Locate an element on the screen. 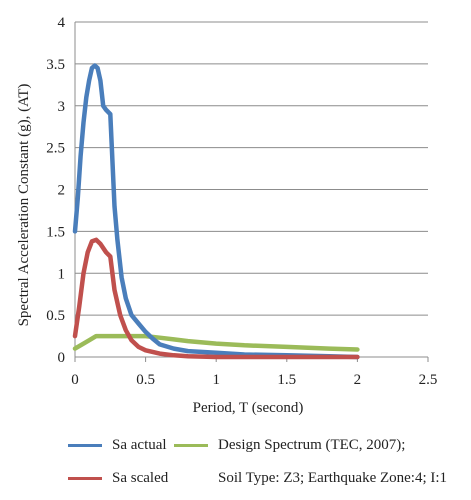 The height and width of the screenshot is (500, 471). legend-design-spectrum: Design Spectrum (TEC, 2007); is located at coordinates (289, 445).